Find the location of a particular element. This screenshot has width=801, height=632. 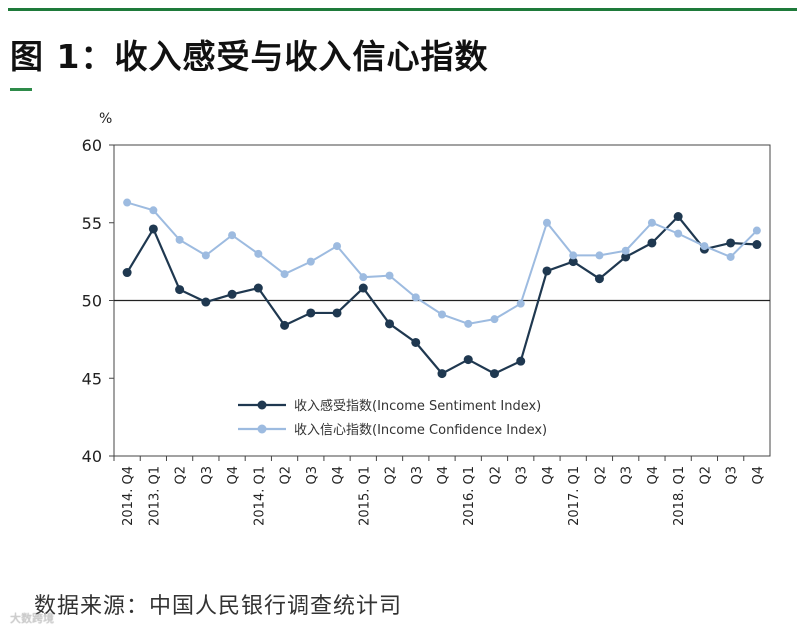

x-tick-label: 2014. Q1 is located at coordinates (259, 496).